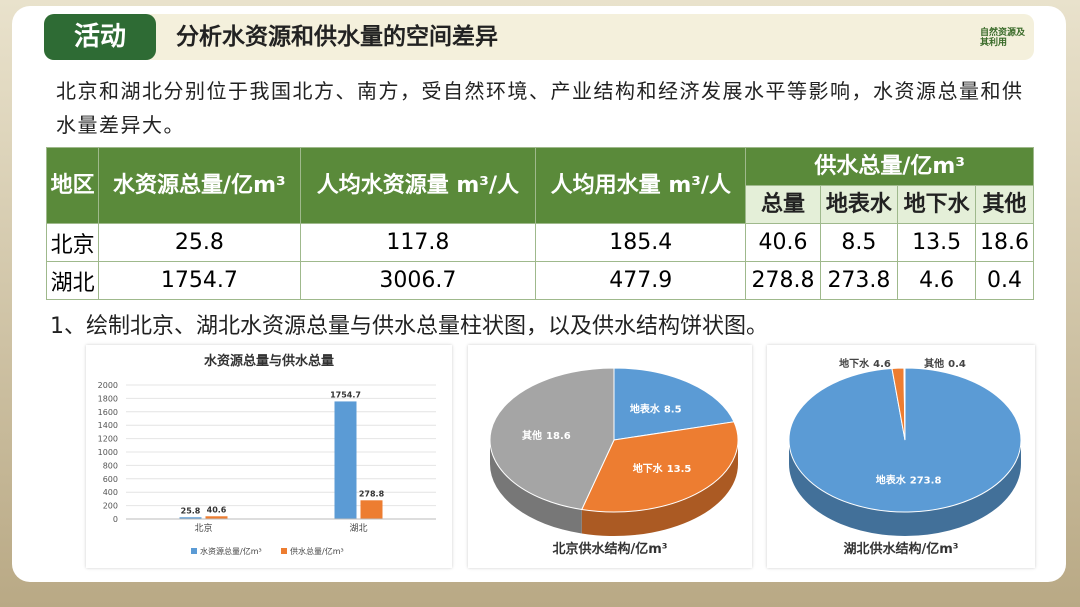  Describe the element at coordinates (409, 326) in the screenshot. I see `task-text: 1、绘制北京、湖北水资源总量与供水总量柱状图，以及供水结构饼状图。` at that location.